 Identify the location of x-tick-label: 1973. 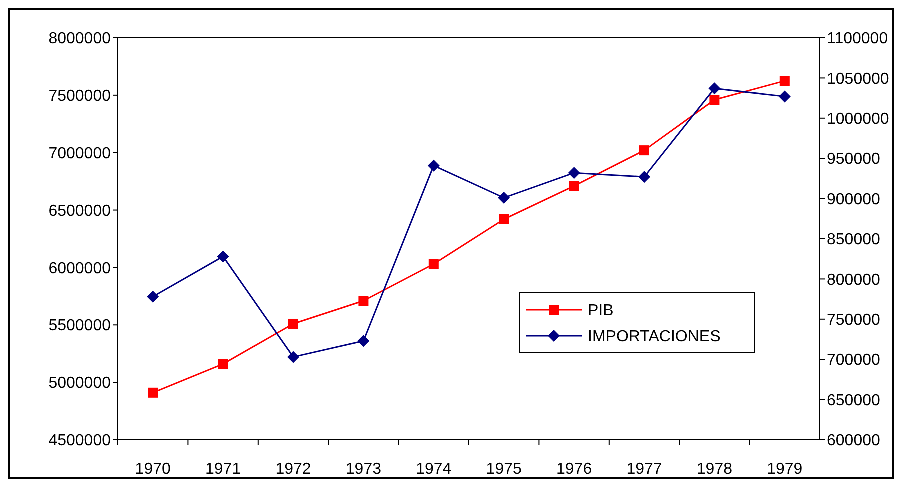
(364, 469).